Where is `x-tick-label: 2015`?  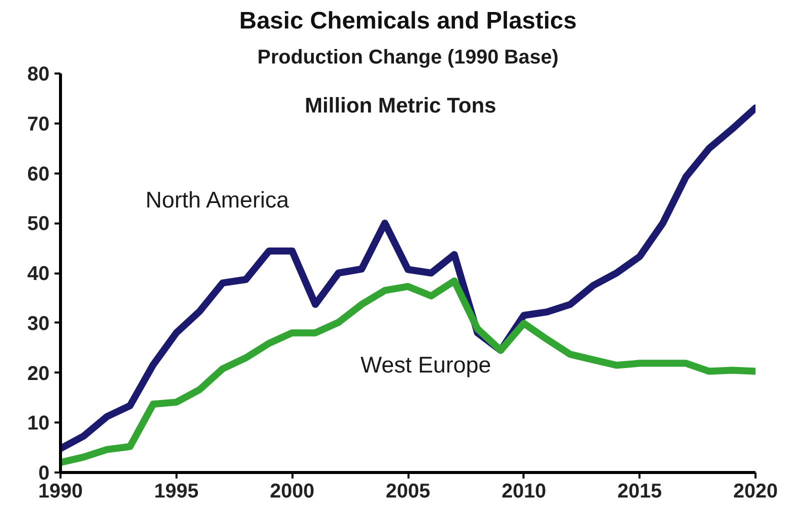 x-tick-label: 2015 is located at coordinates (639, 491).